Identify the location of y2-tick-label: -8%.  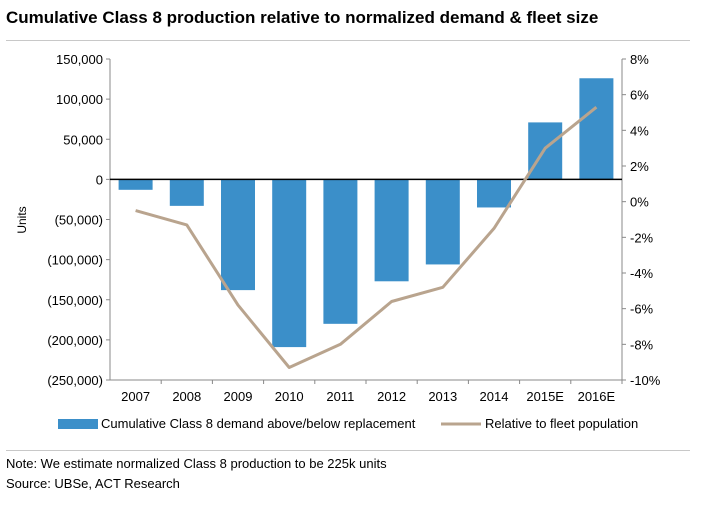
(642, 344).